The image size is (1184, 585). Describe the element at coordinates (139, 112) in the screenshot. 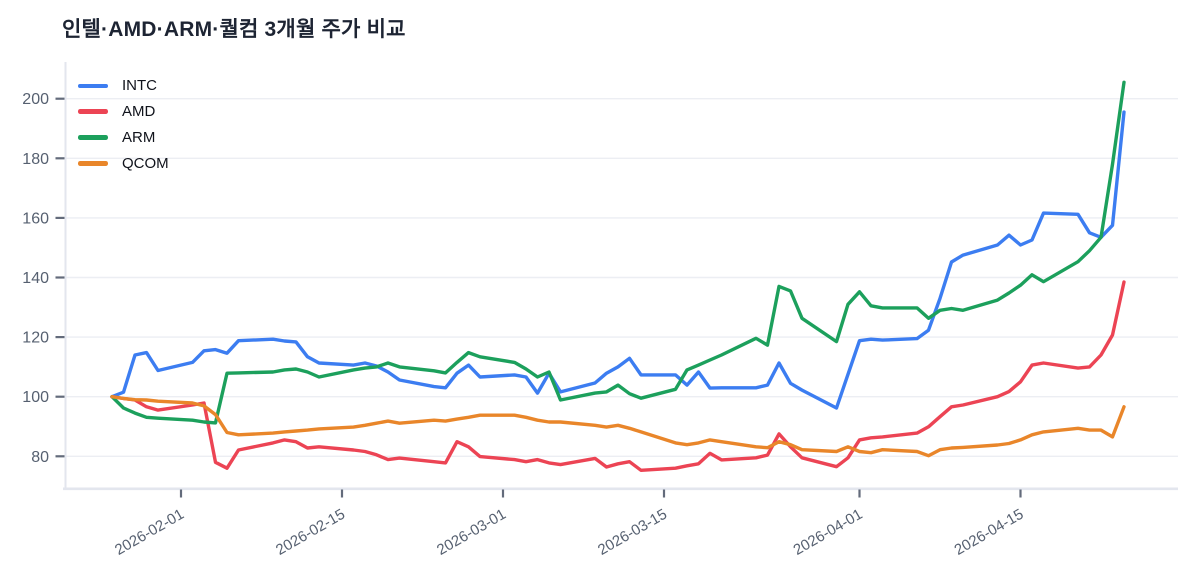

I see `legend-label: AMD` at that location.